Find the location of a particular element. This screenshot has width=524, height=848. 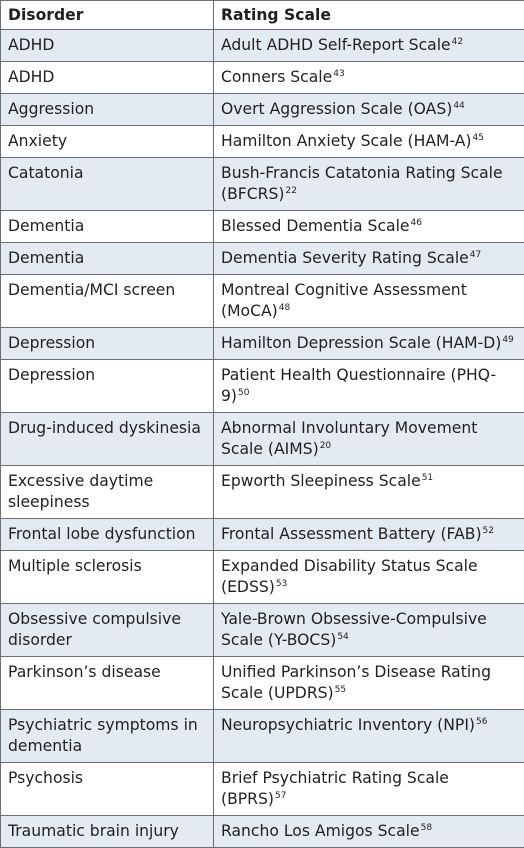

header-rating-scale: Rating Scale is located at coordinates (369, 15).